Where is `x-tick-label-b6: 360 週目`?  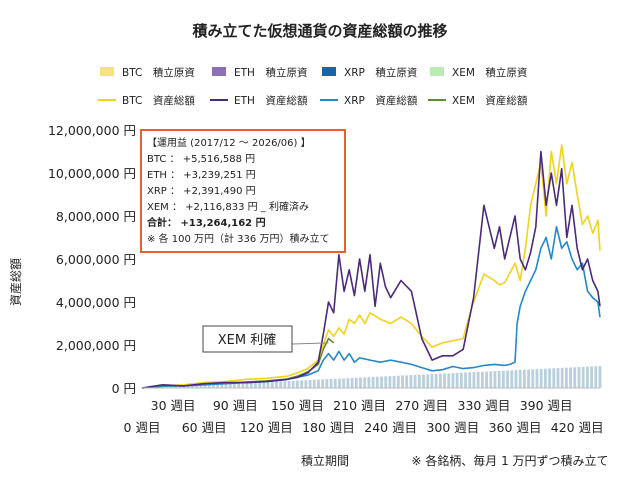 x-tick-label-b6: 360 週目 is located at coordinates (515, 427).